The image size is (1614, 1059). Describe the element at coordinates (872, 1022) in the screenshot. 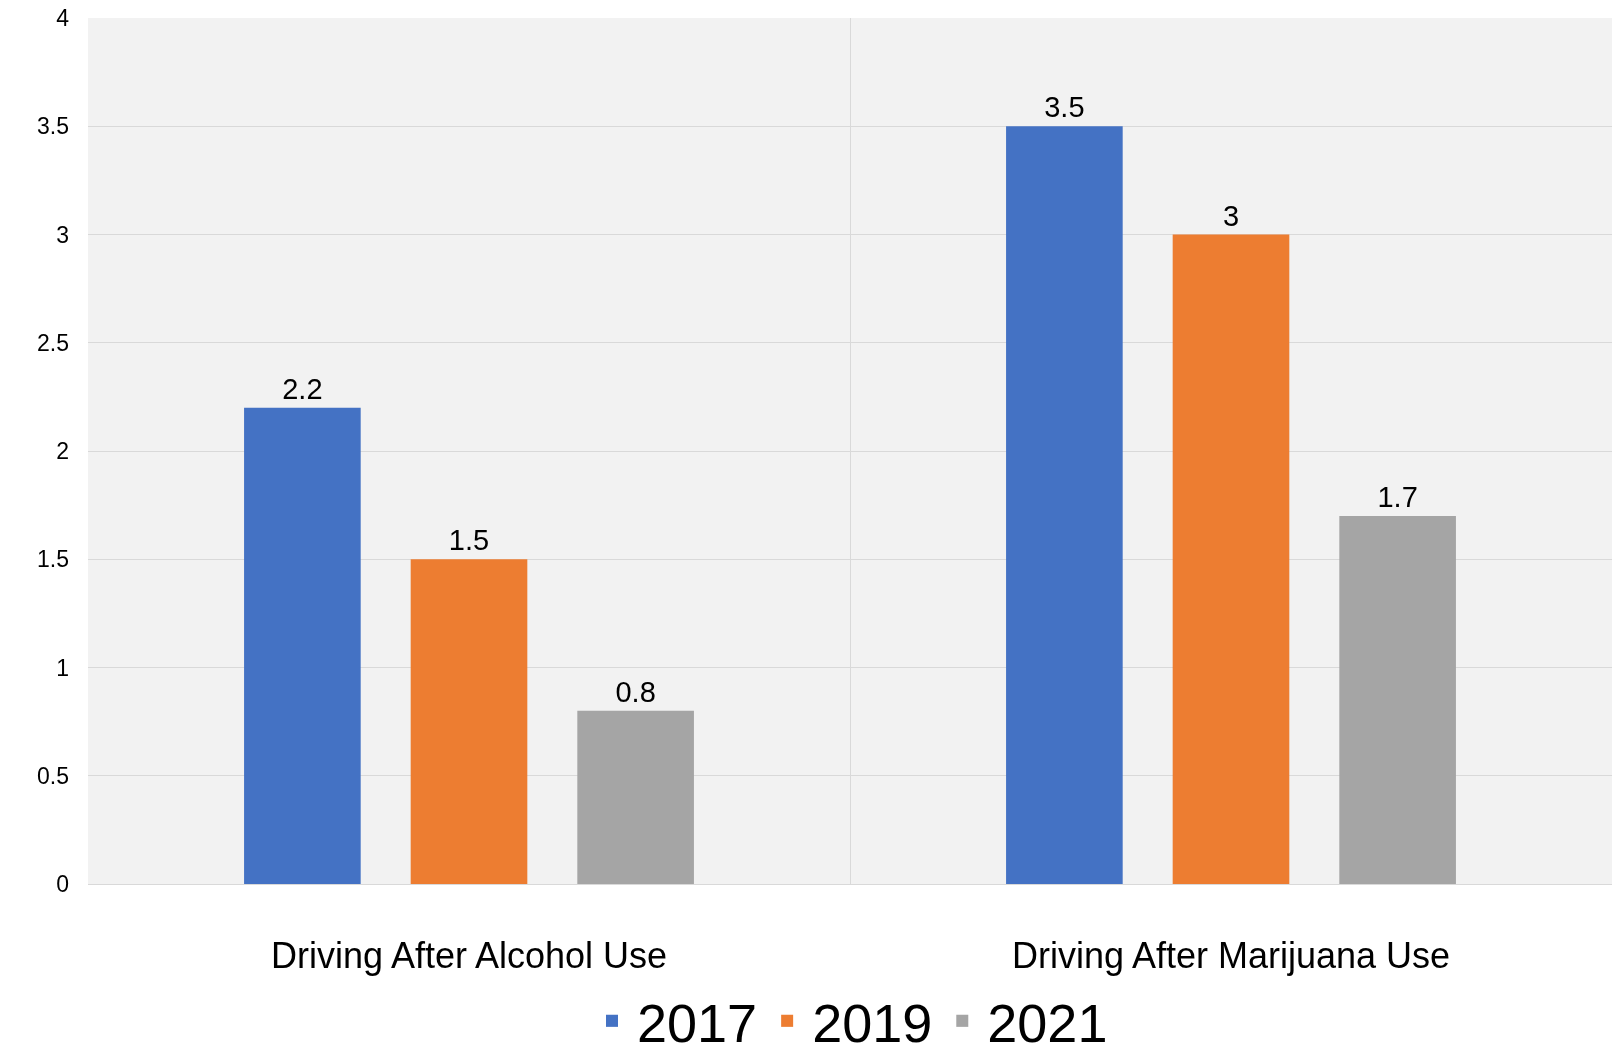

I see `legend-label: 2019` at that location.